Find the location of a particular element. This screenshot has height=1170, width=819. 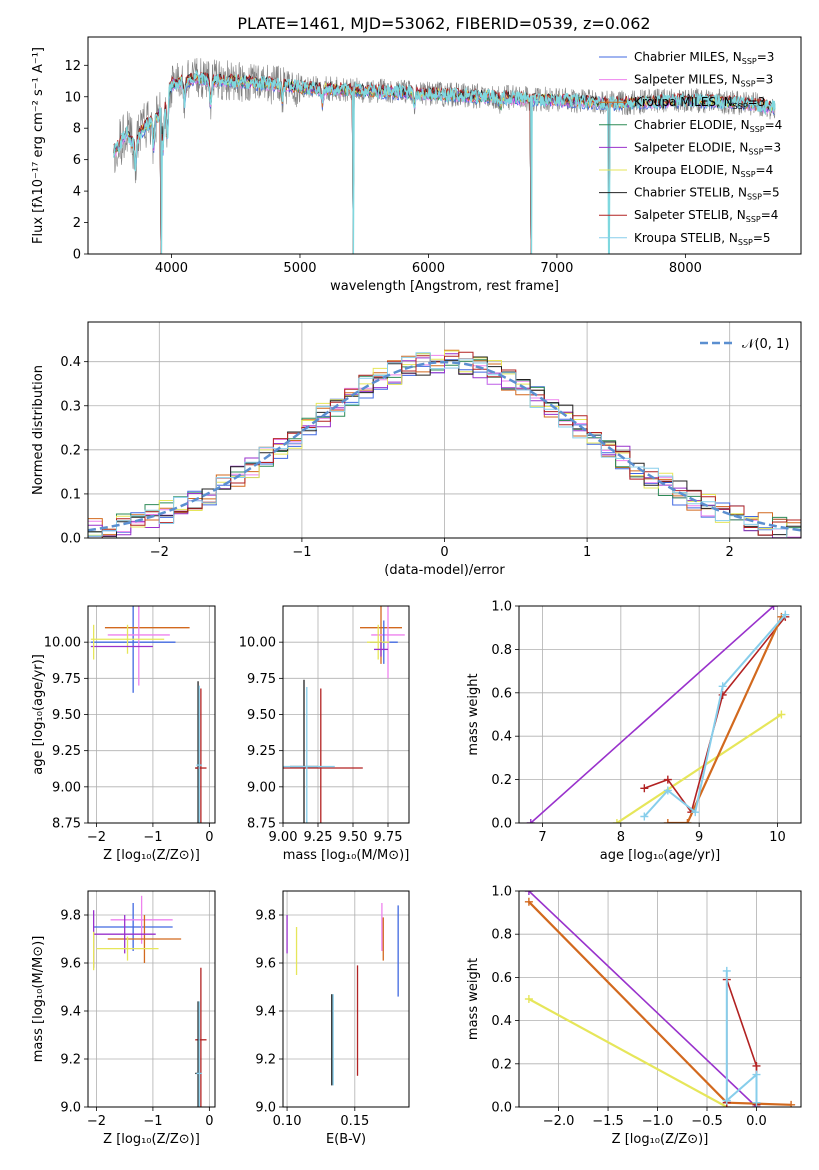

normal-reference-curve is located at coordinates (444, 446).